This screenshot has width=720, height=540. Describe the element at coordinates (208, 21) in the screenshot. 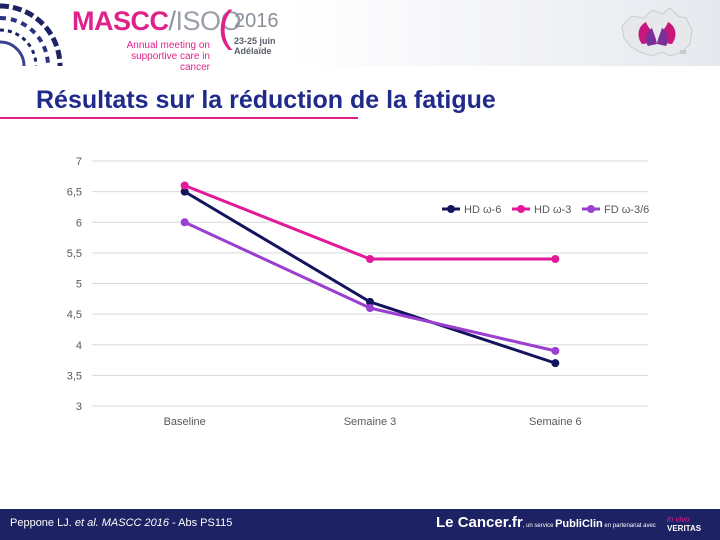

I see `logo-isoo-text: ISOO` at that location.